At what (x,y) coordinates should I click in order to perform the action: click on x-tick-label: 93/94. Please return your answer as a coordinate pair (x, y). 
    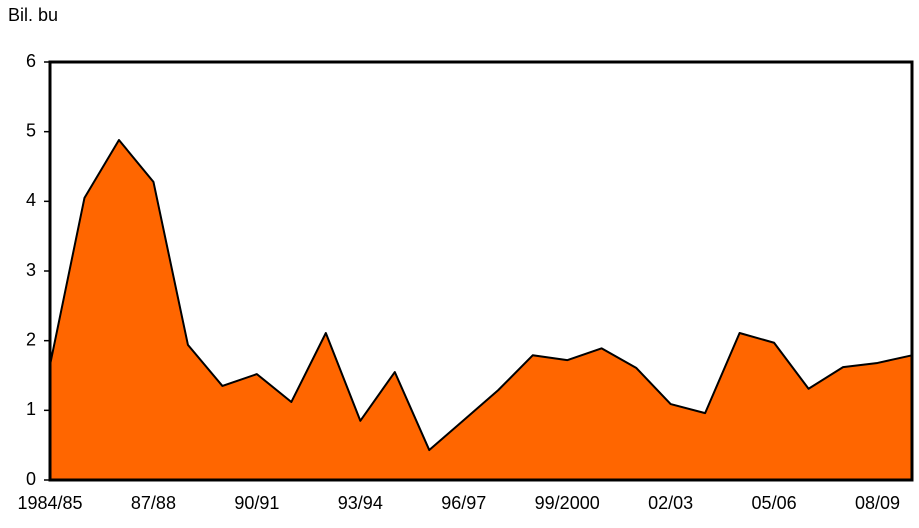
    Looking at the image, I should click on (360, 503).